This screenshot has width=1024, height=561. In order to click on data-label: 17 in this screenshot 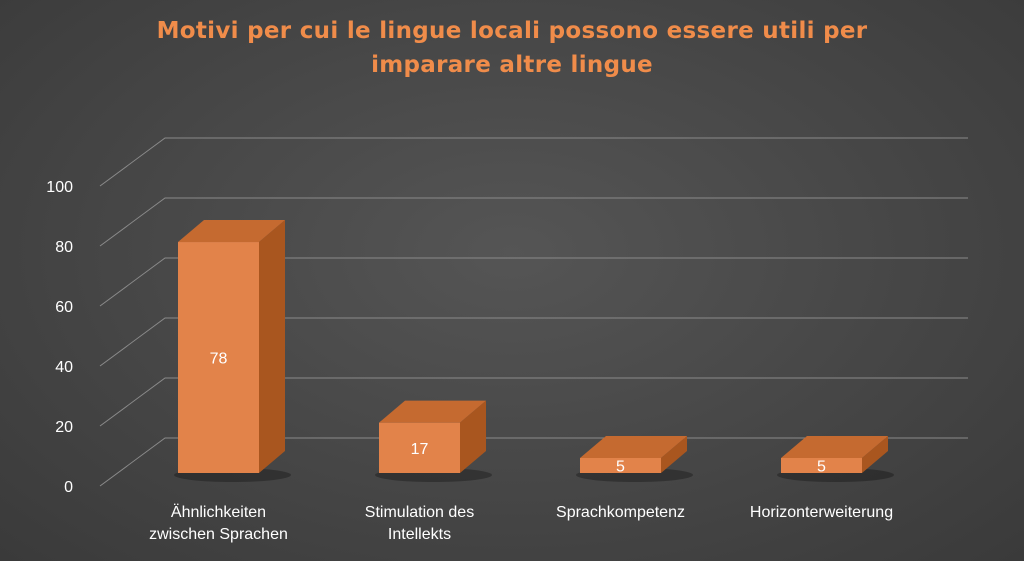, I will do `click(420, 449)`.